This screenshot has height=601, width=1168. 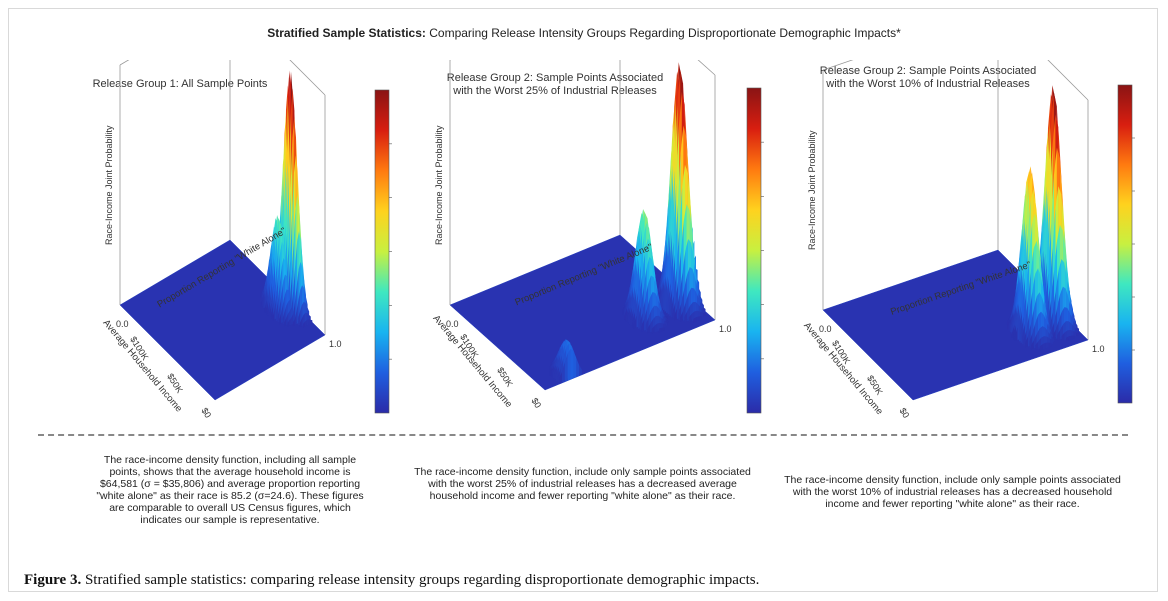 I want to click on main-title-bold: Stratified Sample Statistics:, so click(x=346, y=33).